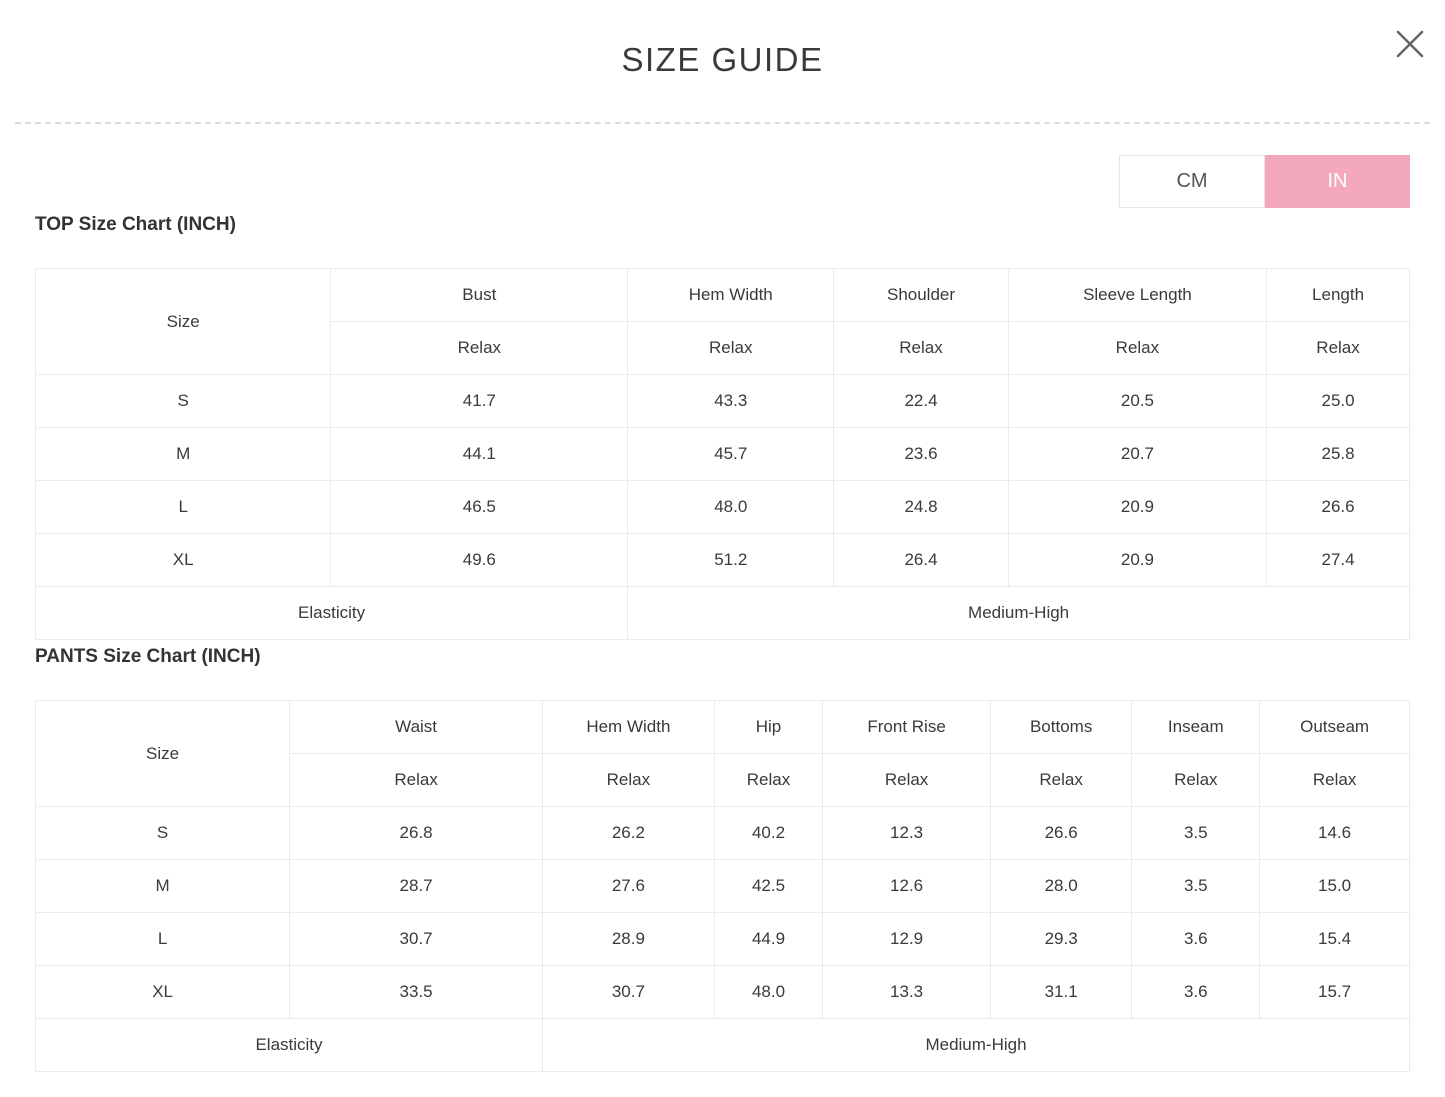  Describe the element at coordinates (921, 560) in the screenshot. I see `measurement-value-cell: 26.4` at that location.